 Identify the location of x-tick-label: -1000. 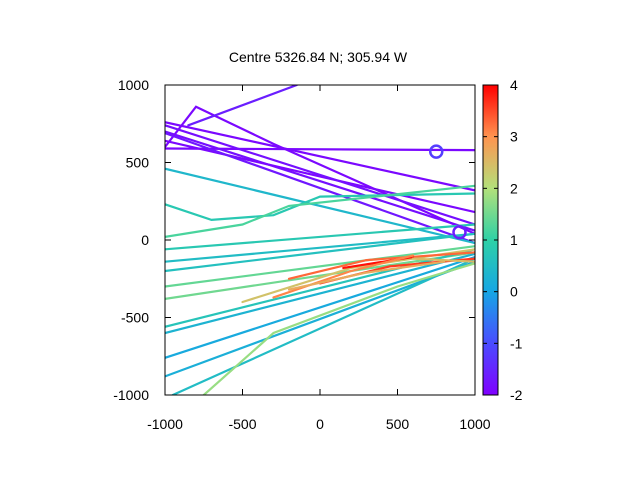
(165, 424).